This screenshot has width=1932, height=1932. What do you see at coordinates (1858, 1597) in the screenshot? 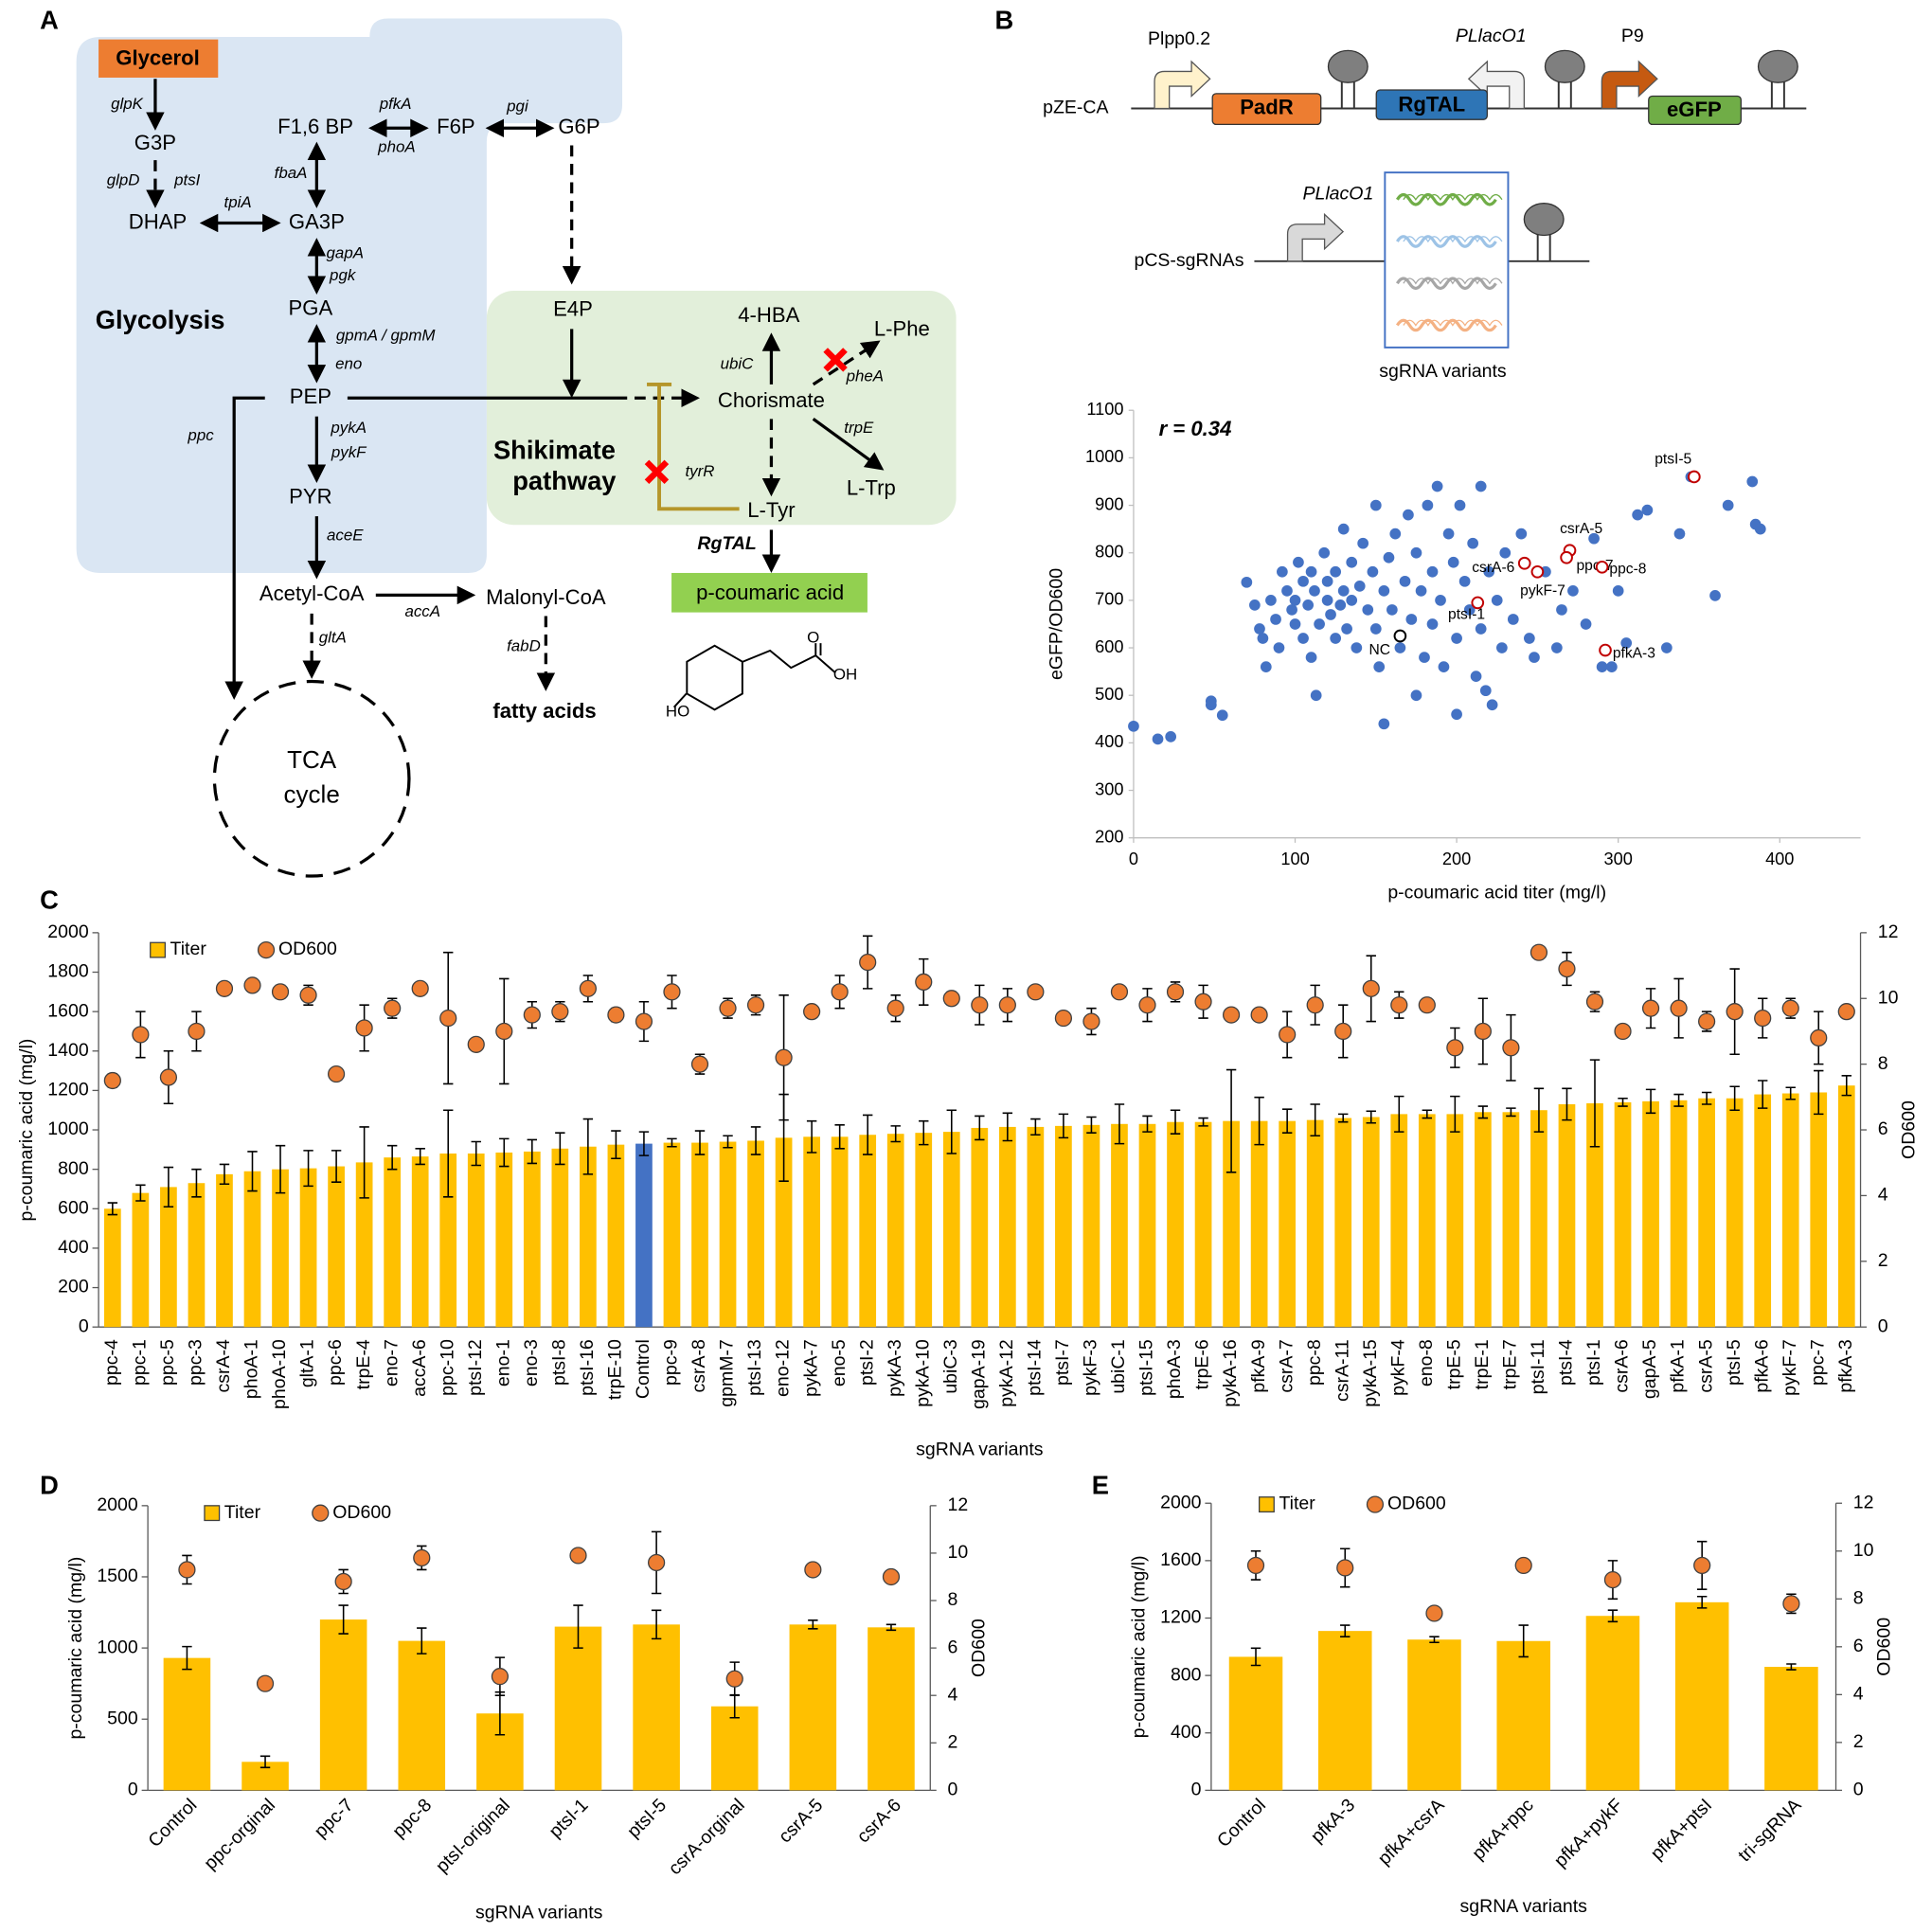
I see `y2-tick-label: 8` at bounding box center [1858, 1597].